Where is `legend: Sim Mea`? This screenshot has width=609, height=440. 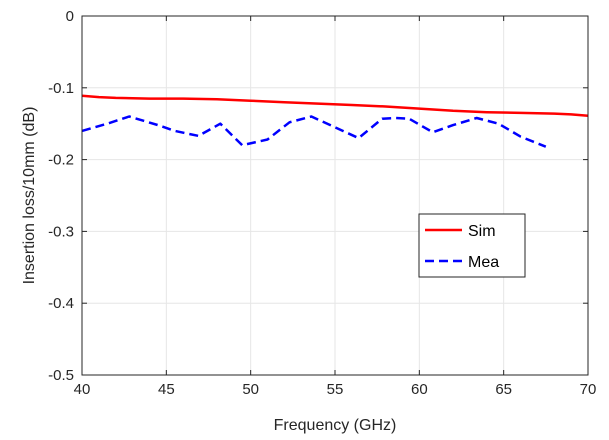 legend: Sim Mea is located at coordinates (472, 245).